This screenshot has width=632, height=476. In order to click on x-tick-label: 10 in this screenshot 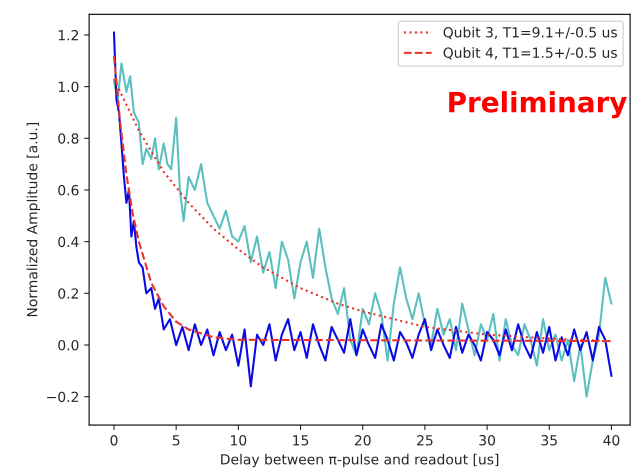, I will do `click(238, 440)`.